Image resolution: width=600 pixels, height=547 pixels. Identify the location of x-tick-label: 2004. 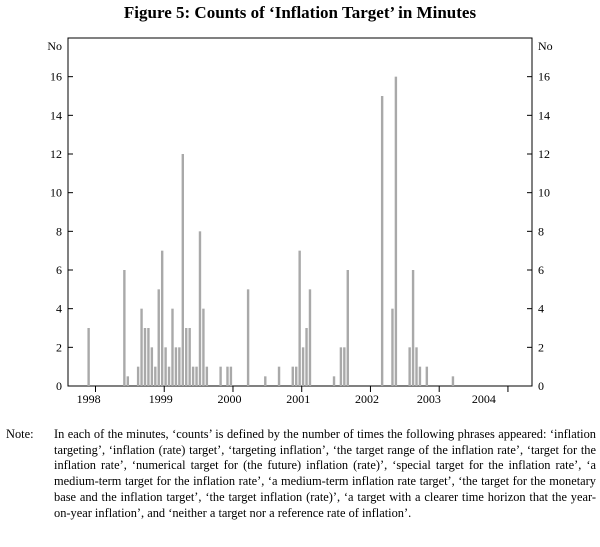
(484, 399).